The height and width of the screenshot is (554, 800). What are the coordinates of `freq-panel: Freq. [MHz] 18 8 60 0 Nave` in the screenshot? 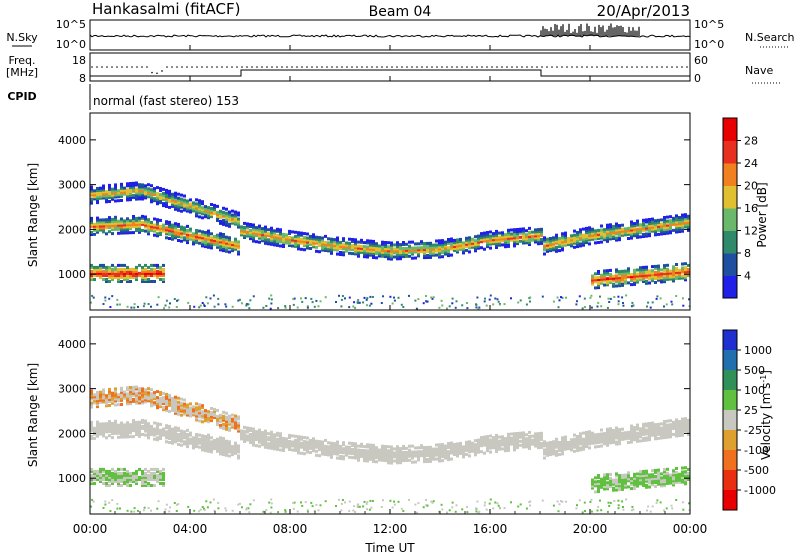 It's located at (394, 68).